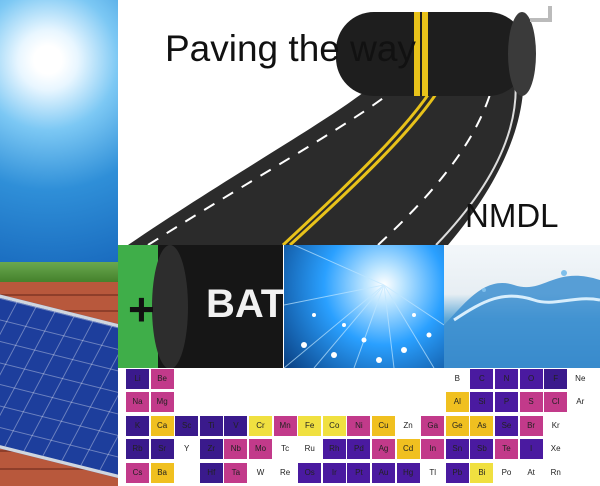  What do you see at coordinates (137, 379) in the screenshot?
I see `element-li: Li` at bounding box center [137, 379].